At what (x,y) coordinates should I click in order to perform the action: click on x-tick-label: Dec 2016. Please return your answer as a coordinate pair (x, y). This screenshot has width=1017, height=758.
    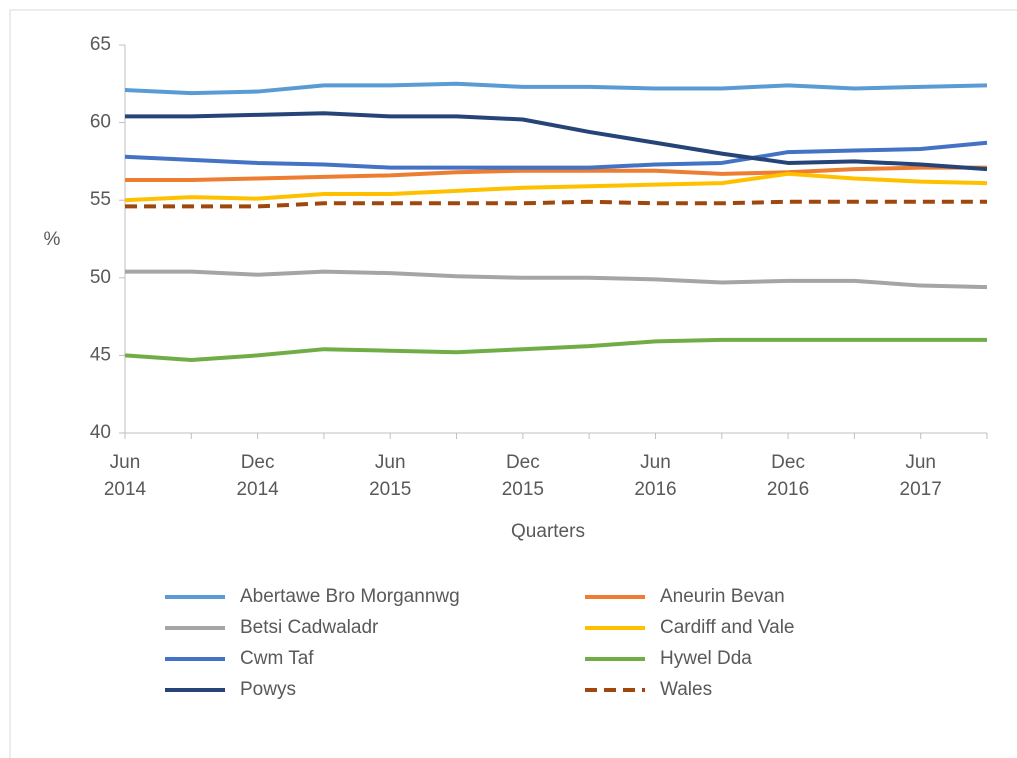
    Looking at the image, I should click on (788, 476).